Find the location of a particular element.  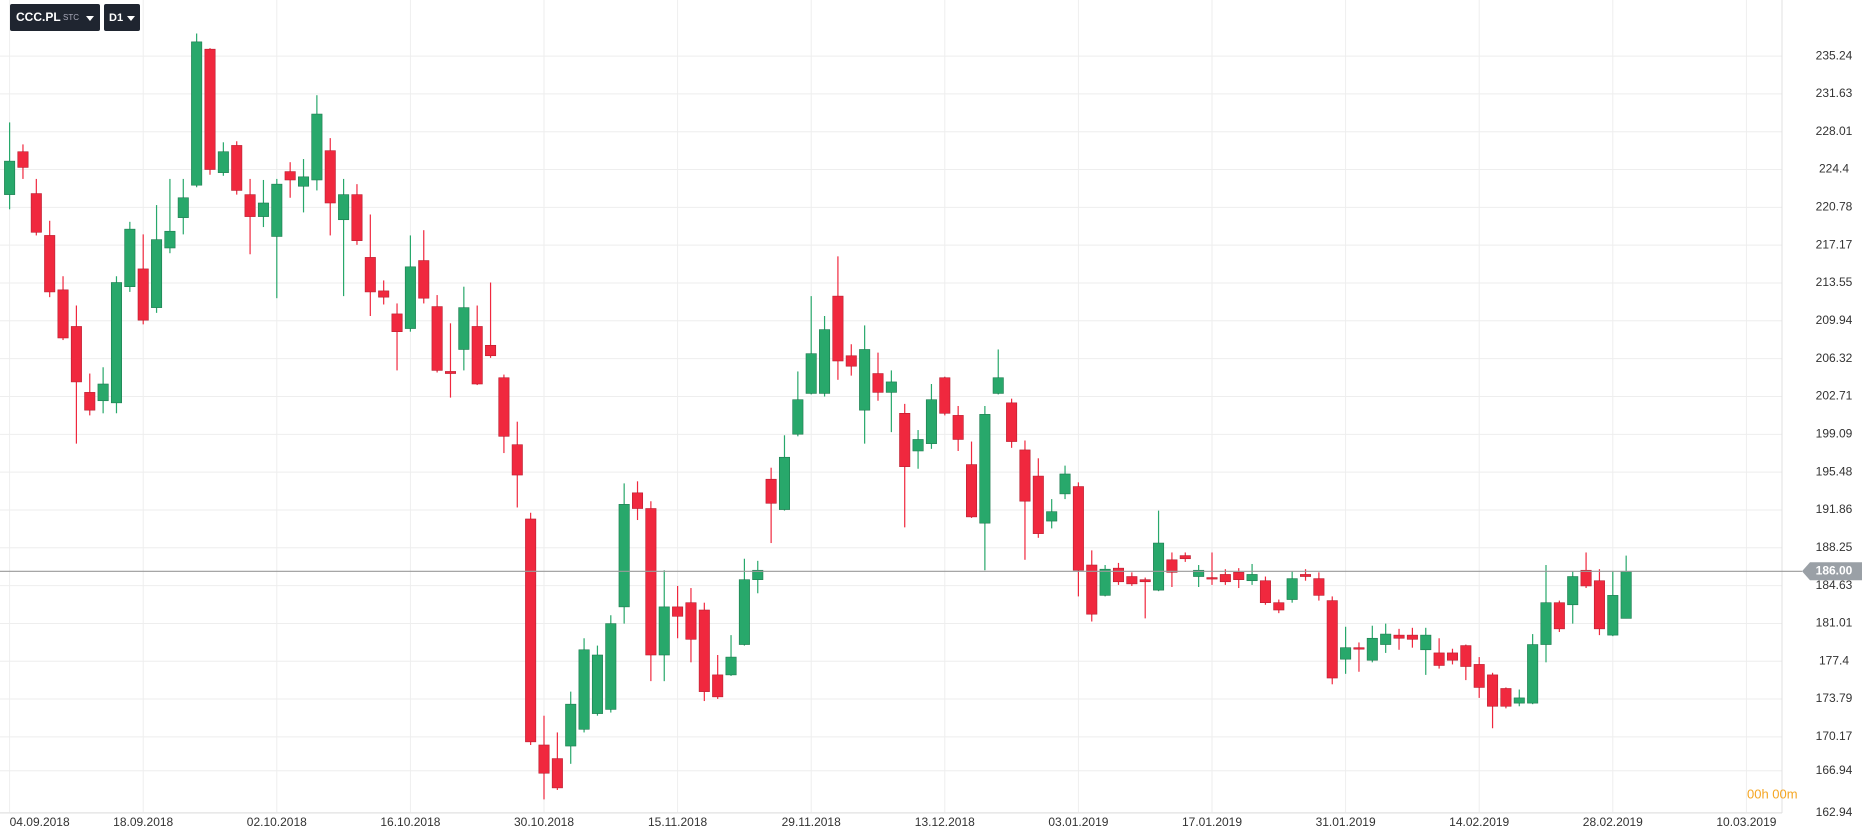

symbol-button: CCC.PL STC is located at coordinates (55, 17).